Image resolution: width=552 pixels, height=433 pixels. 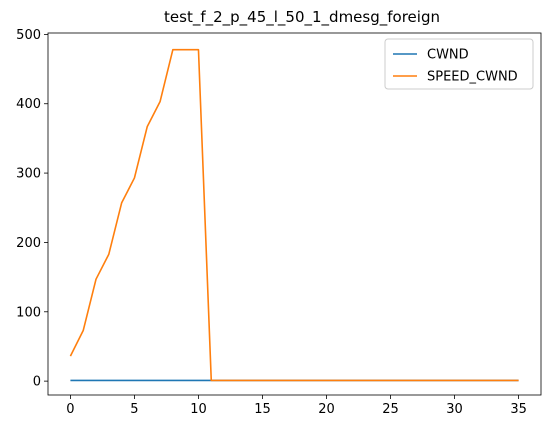 What do you see at coordinates (448, 55) in the screenshot?
I see `legend-label-cwnd: CWND` at bounding box center [448, 55].